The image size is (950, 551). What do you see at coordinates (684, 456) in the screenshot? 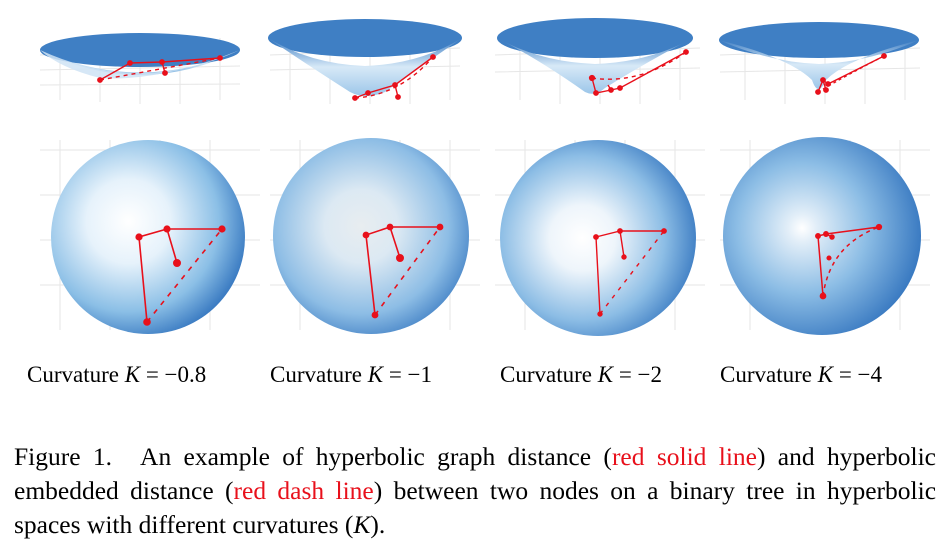
I see `red-solid-line-text: red solid line` at bounding box center [684, 456].